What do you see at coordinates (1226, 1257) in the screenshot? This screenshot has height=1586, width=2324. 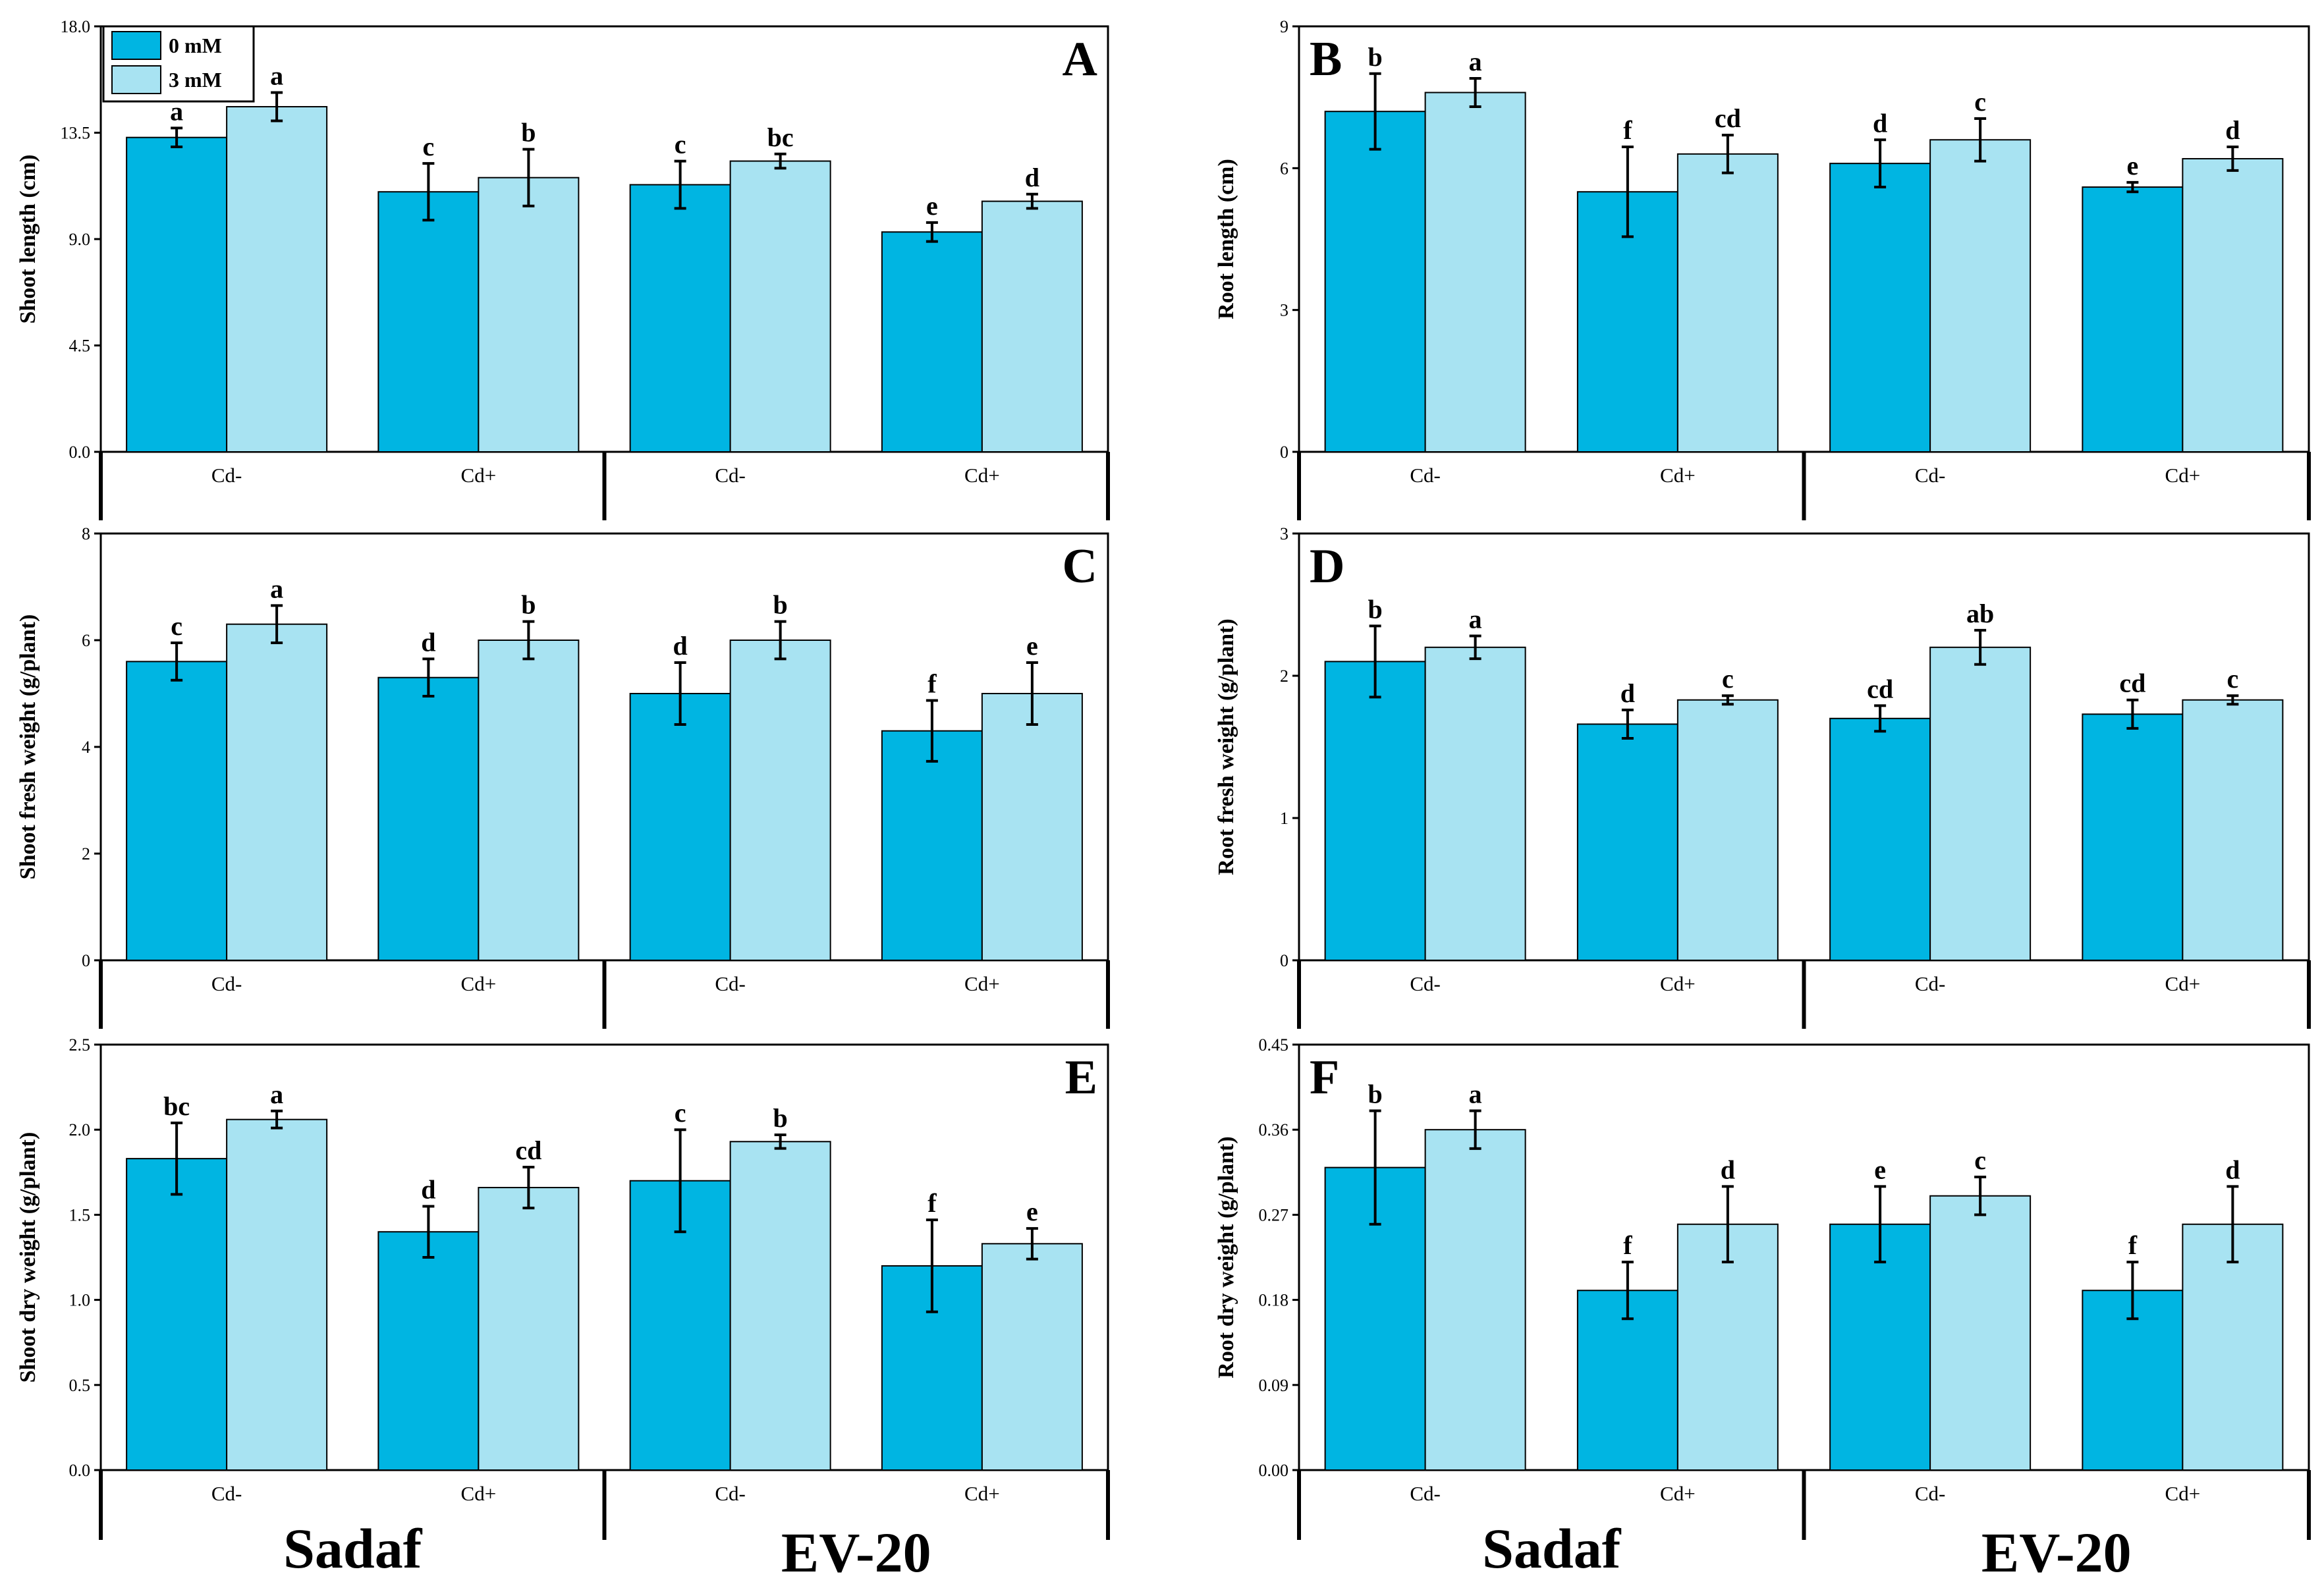 I see `y-axis-label: Root dry weight (g/plant)` at bounding box center [1226, 1257].